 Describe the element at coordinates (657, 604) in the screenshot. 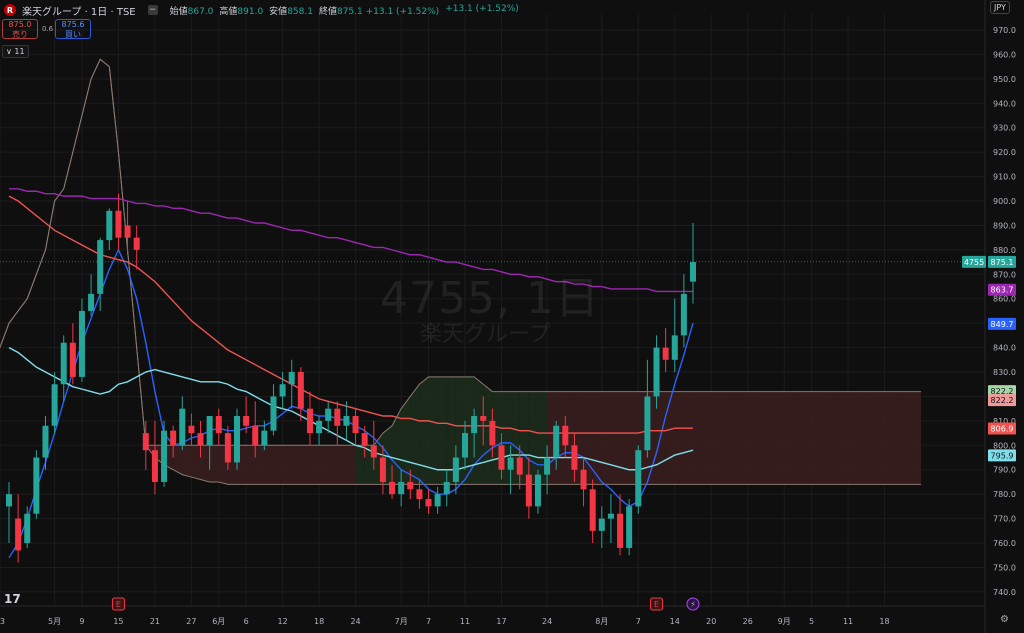

I see `earnings-event-icon` at that location.